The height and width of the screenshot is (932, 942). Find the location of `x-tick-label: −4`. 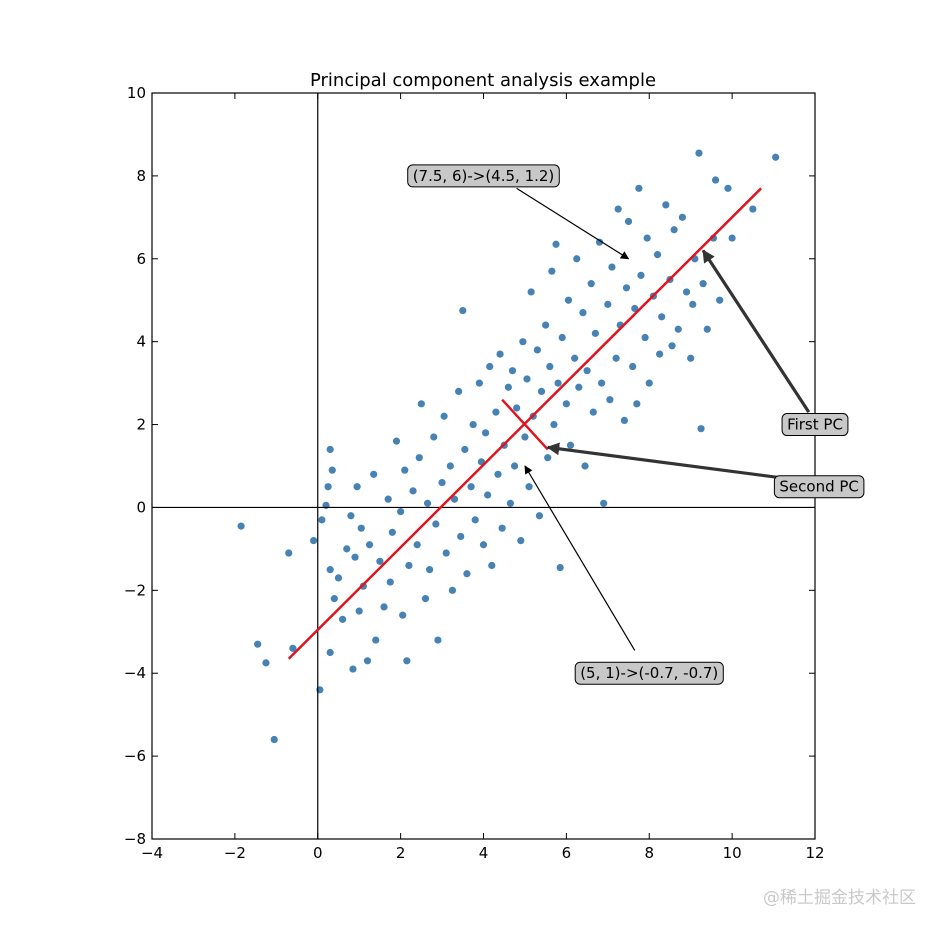

x-tick-label: −4 is located at coordinates (152, 853).